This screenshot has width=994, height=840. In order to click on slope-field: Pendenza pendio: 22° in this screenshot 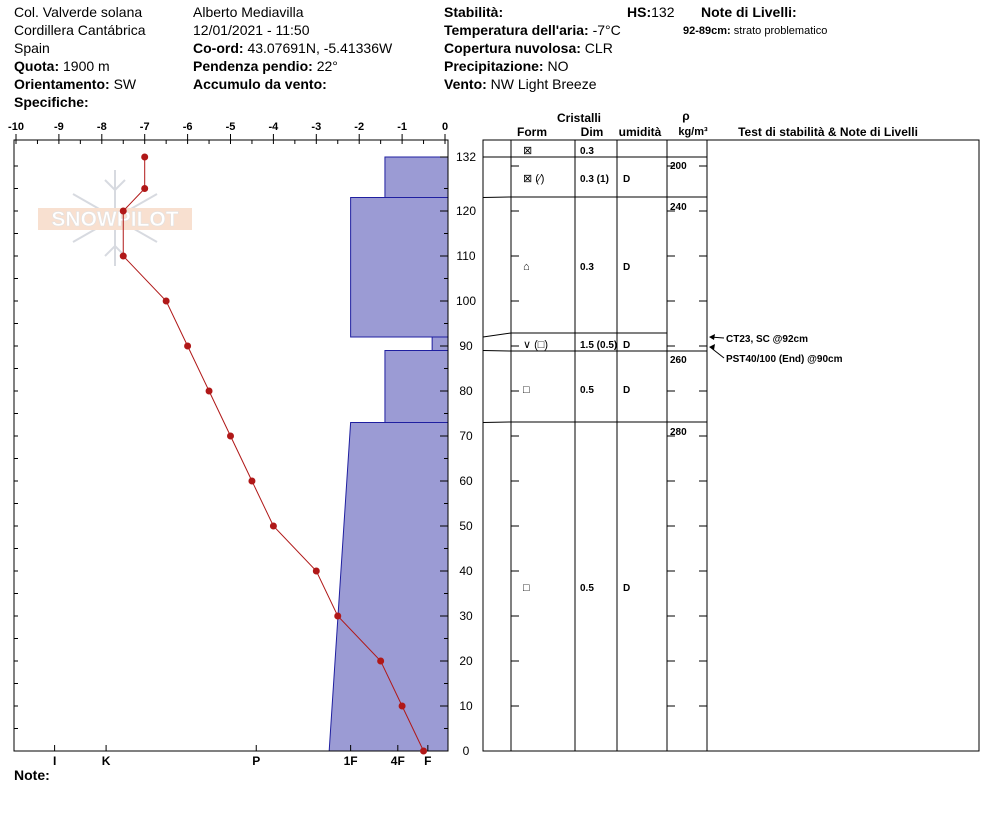, I will do `click(265, 66)`.